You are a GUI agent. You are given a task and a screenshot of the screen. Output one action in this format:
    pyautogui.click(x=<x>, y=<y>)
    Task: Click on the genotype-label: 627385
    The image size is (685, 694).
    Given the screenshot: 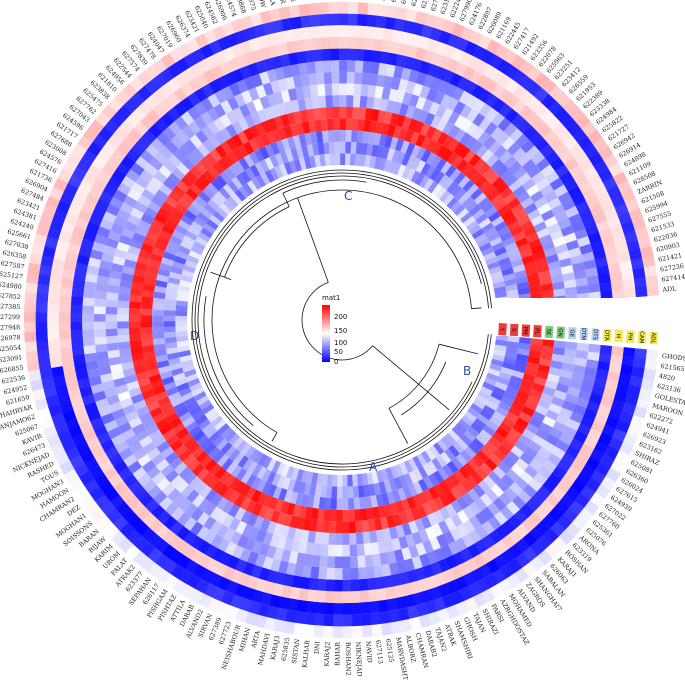 What is the action you would take?
    pyautogui.click(x=10, y=307)
    